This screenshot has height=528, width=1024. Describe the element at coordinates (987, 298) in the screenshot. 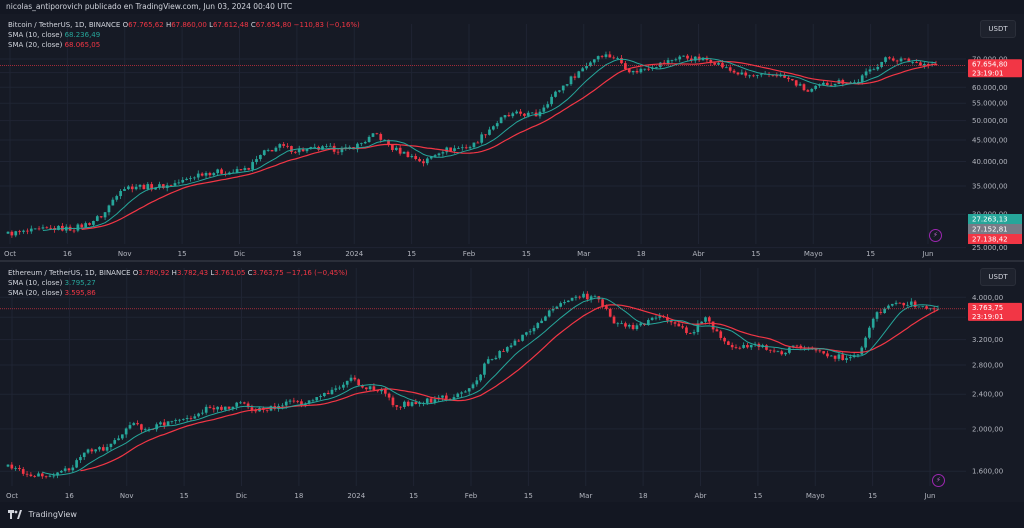

I see `eth-y-tick-label: 4.000,00` at that location.